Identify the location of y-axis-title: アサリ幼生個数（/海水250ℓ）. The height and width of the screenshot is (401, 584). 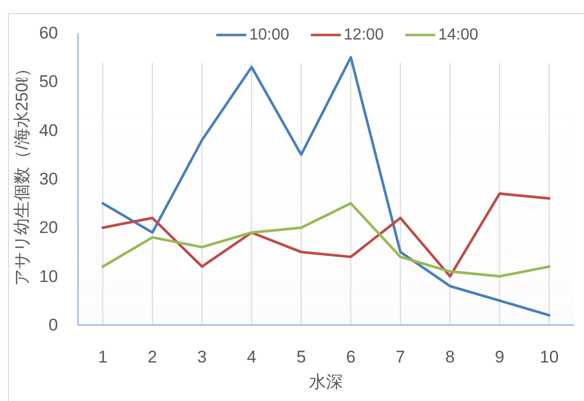
(22, 173).